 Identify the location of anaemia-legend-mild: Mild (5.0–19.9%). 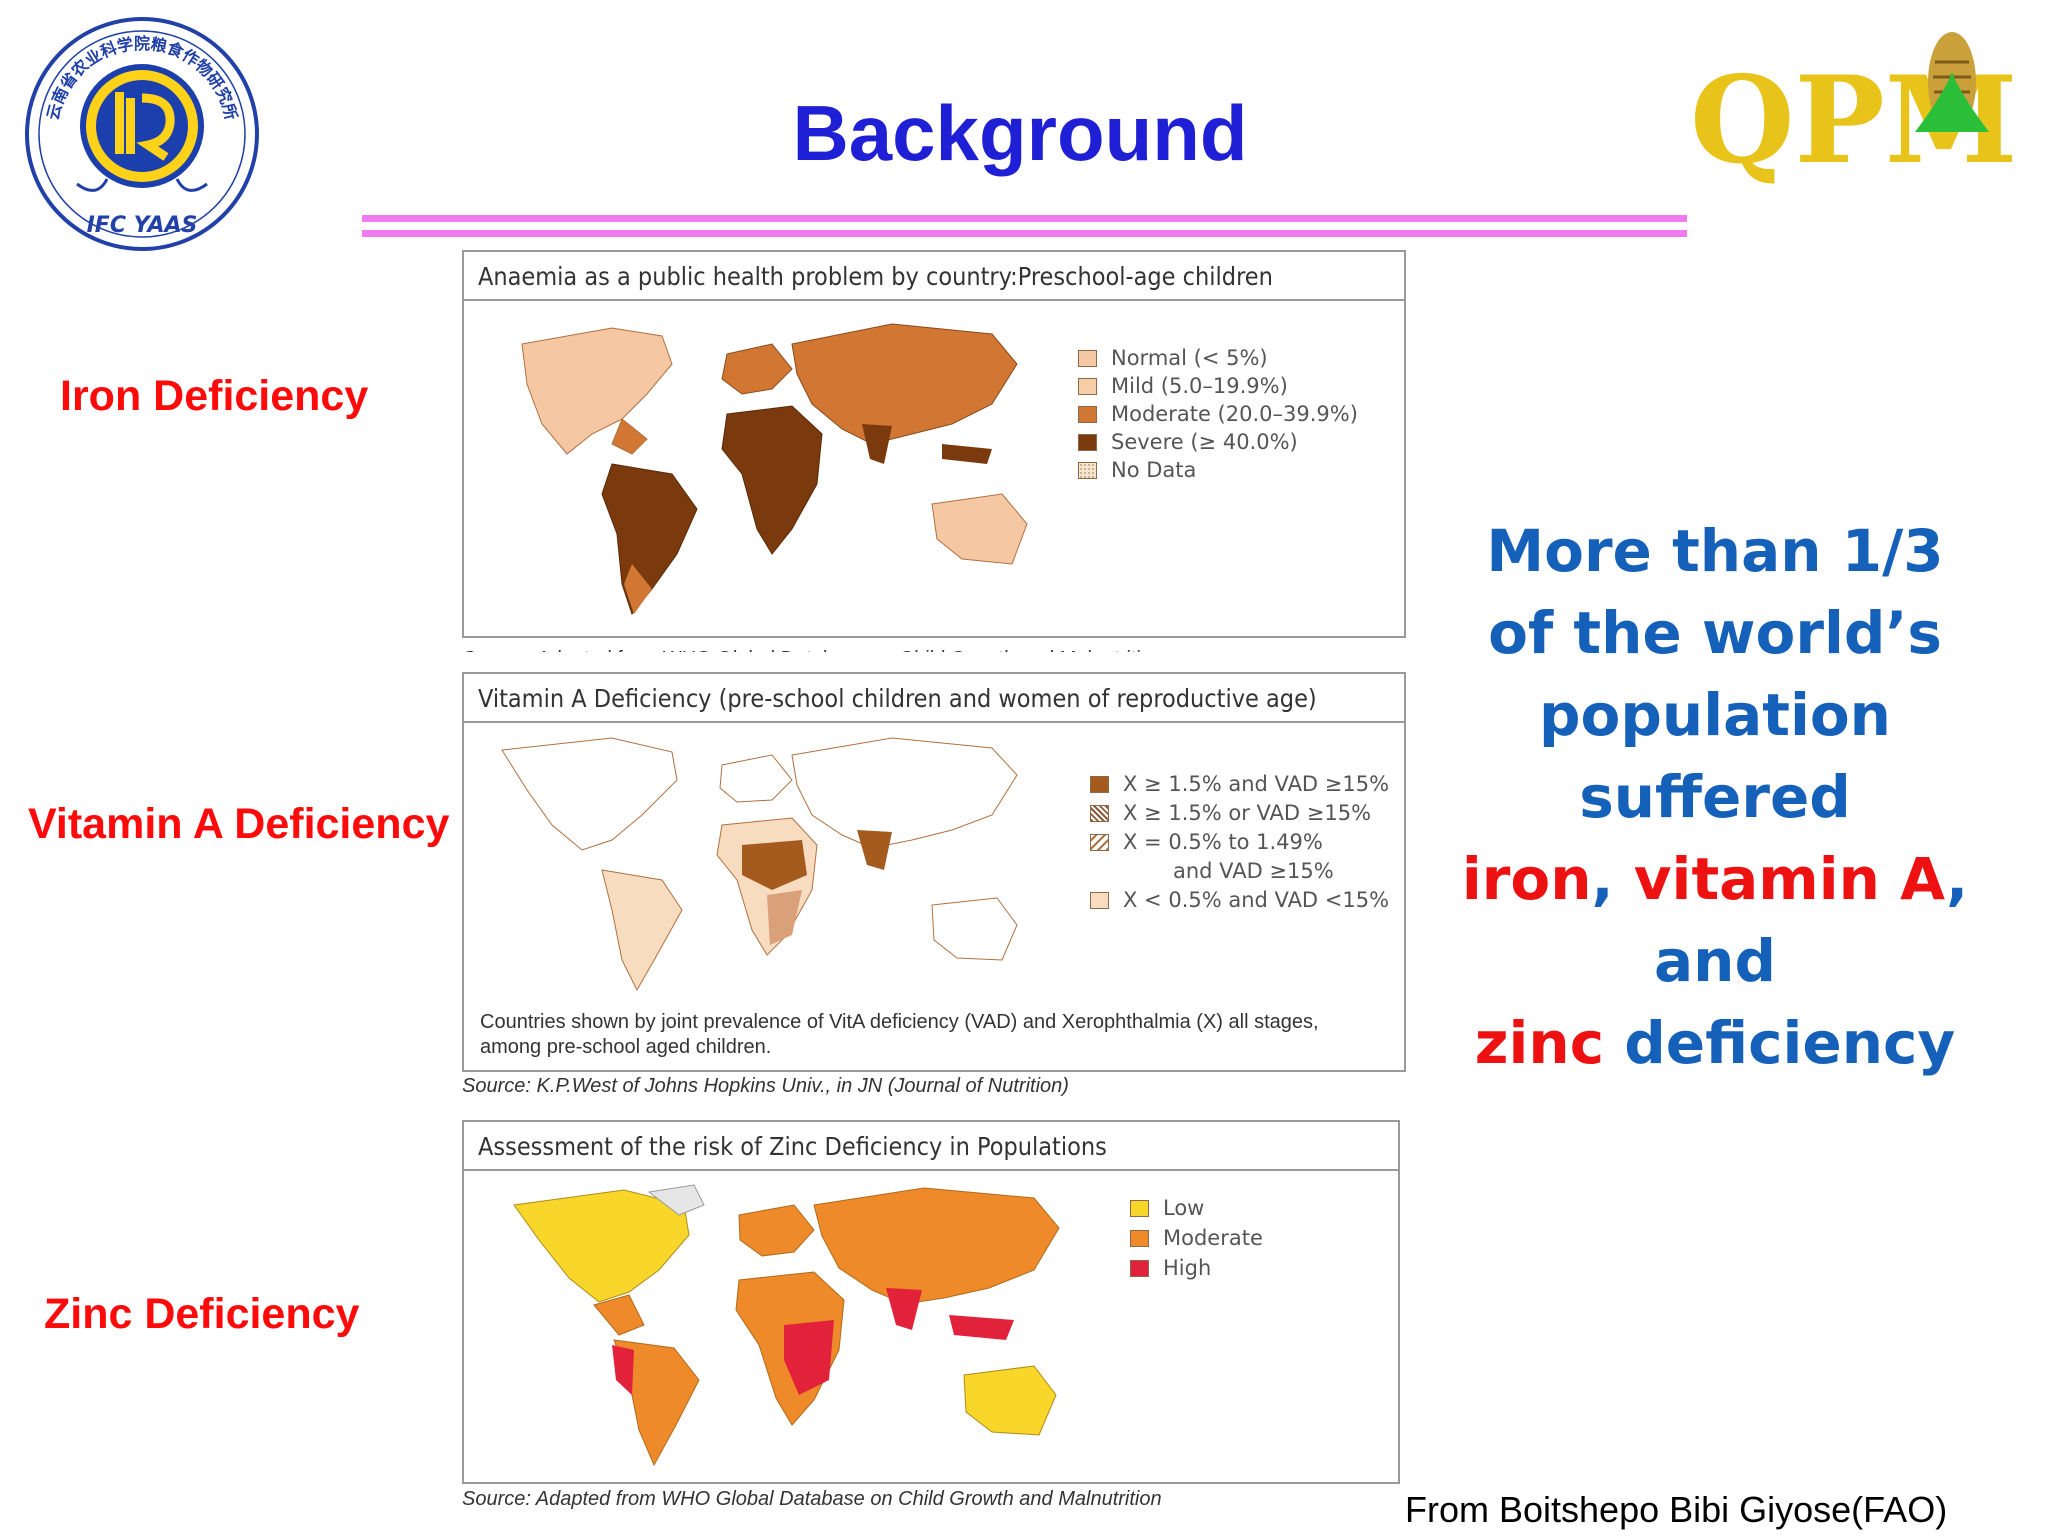
(1183, 386).